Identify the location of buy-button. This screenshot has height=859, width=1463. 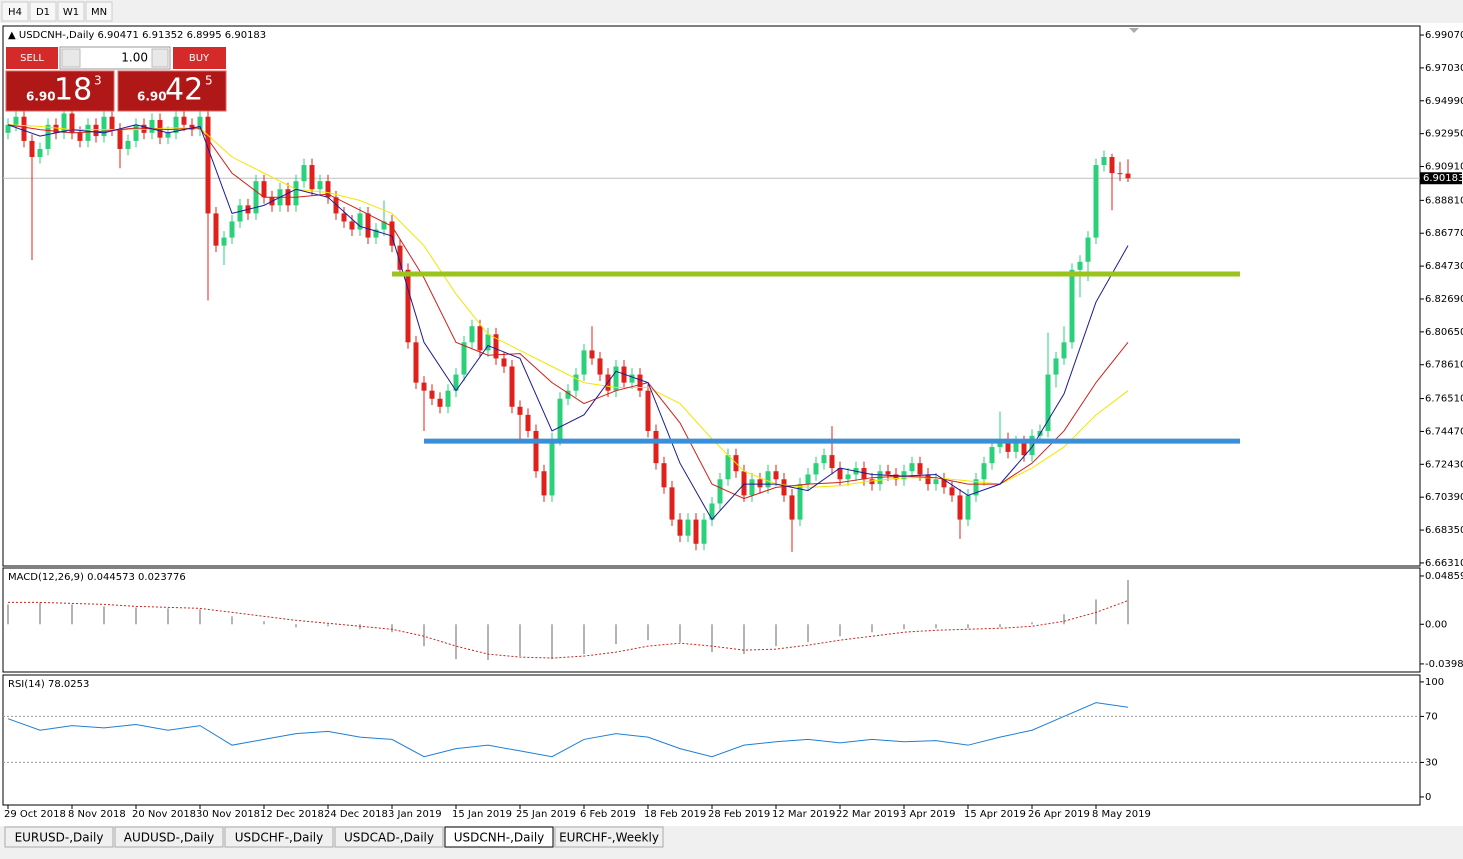
(199, 58).